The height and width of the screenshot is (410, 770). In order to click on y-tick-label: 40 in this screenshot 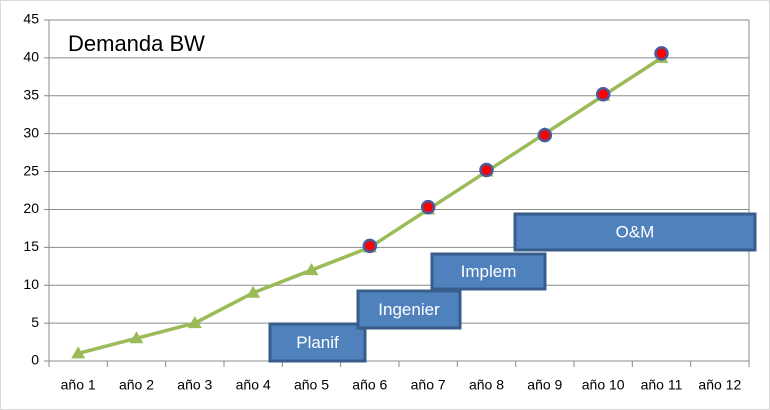, I will do `click(31, 57)`.